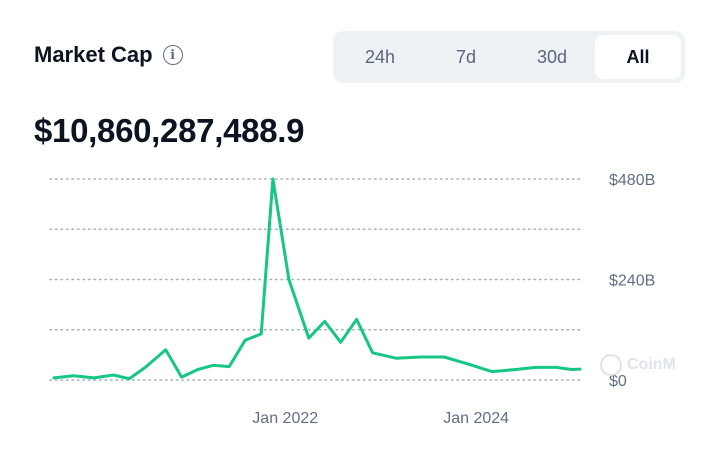 The image size is (722, 474). Describe the element at coordinates (611, 365) in the screenshot. I see `coin-logo-icon` at that location.